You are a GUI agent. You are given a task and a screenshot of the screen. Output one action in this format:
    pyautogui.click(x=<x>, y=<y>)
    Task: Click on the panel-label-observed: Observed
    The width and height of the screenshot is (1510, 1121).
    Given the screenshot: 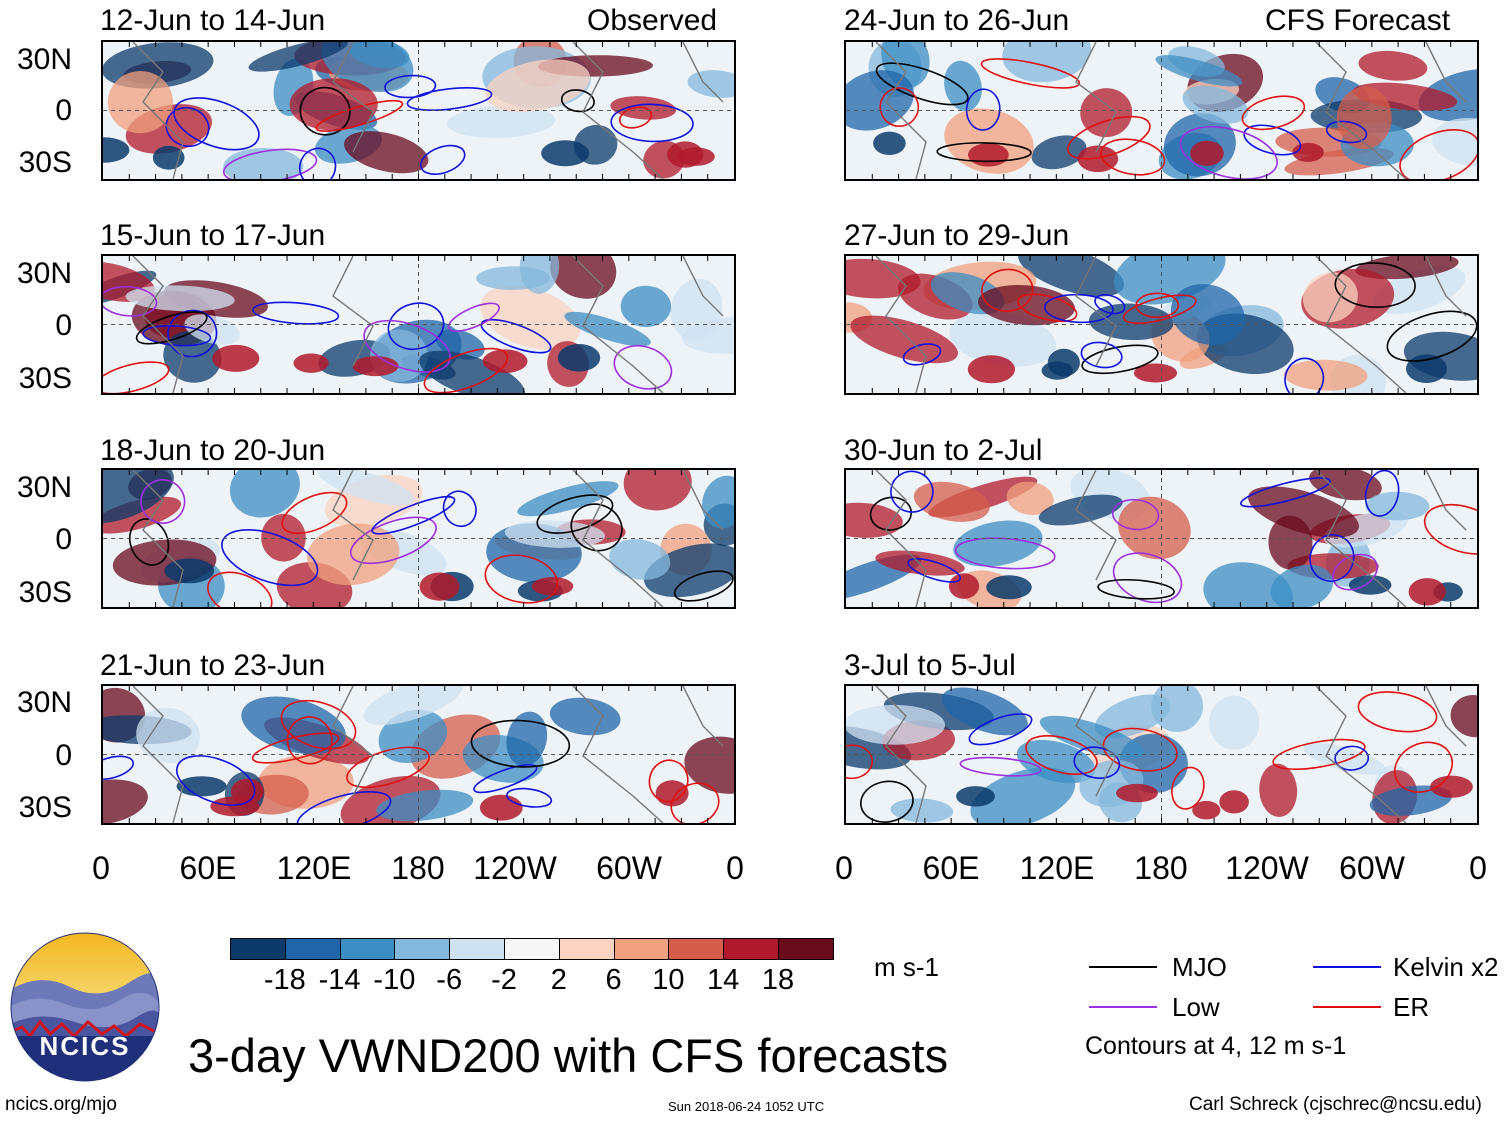 What is the action you would take?
    pyautogui.click(x=652, y=20)
    